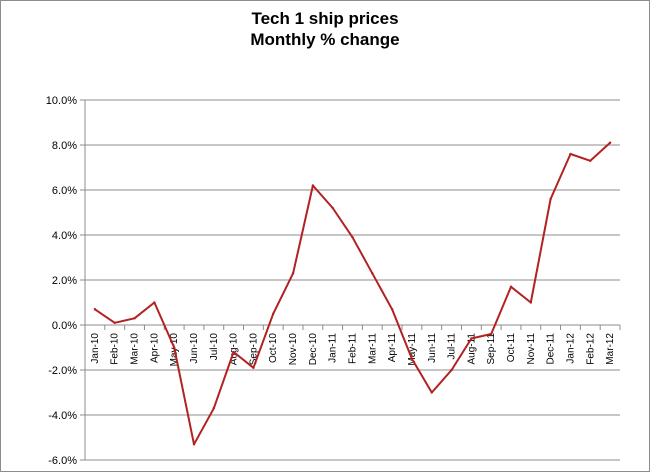 The height and width of the screenshot is (472, 650). I want to click on y-tick-label: 2.0%, so click(64, 281).